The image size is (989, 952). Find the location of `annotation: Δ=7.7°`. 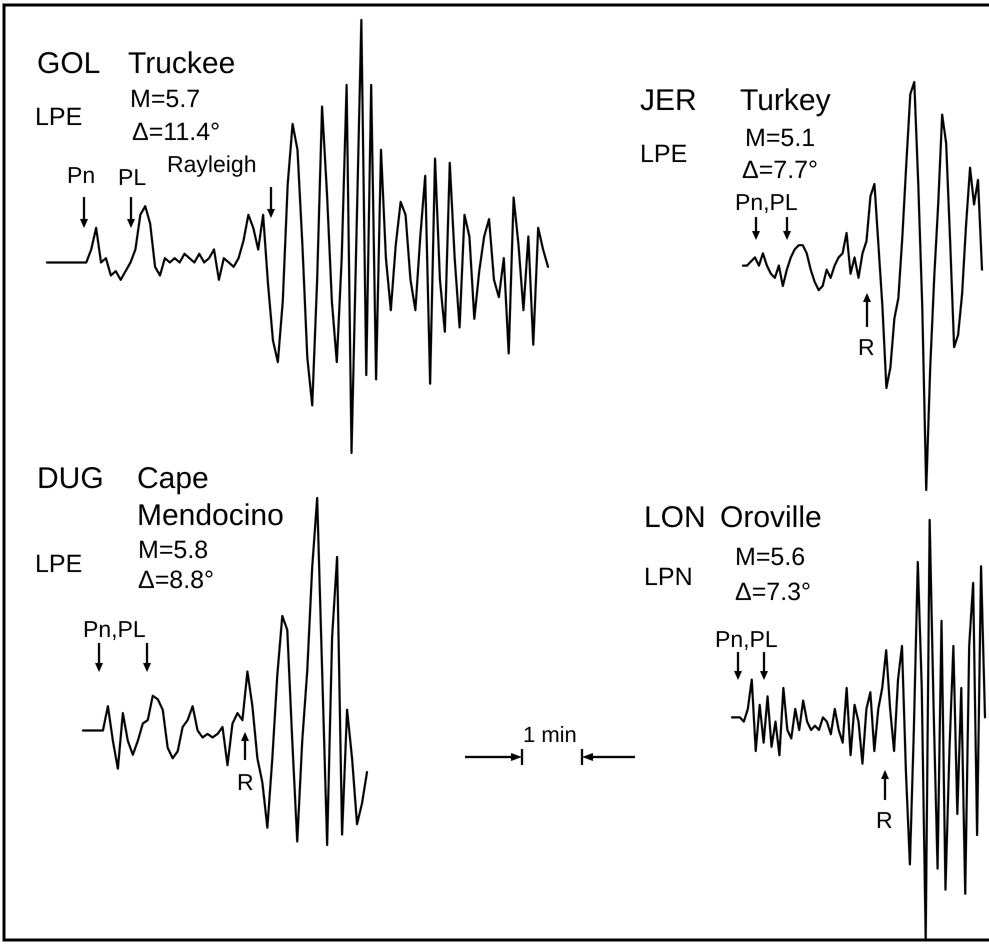

annotation: Δ=7.7° is located at coordinates (780, 170).